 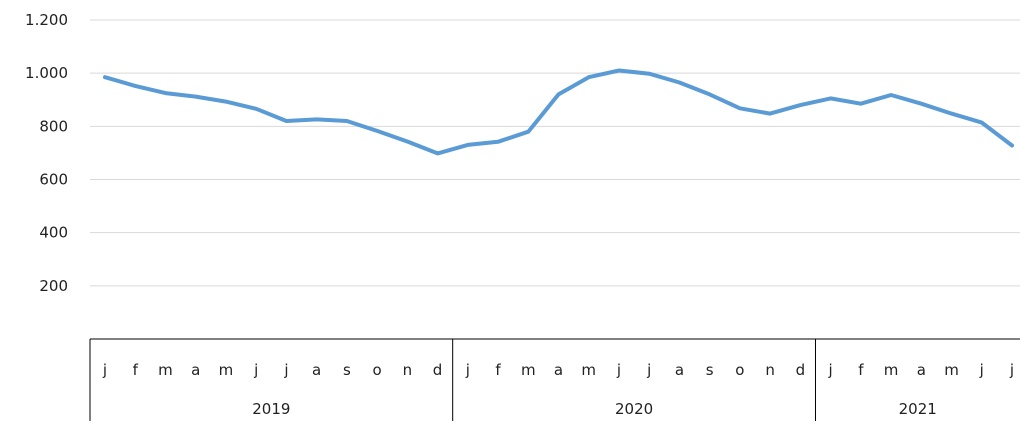 What do you see at coordinates (46, 20) in the screenshot?
I see `y-tick-label: 1.200` at bounding box center [46, 20].